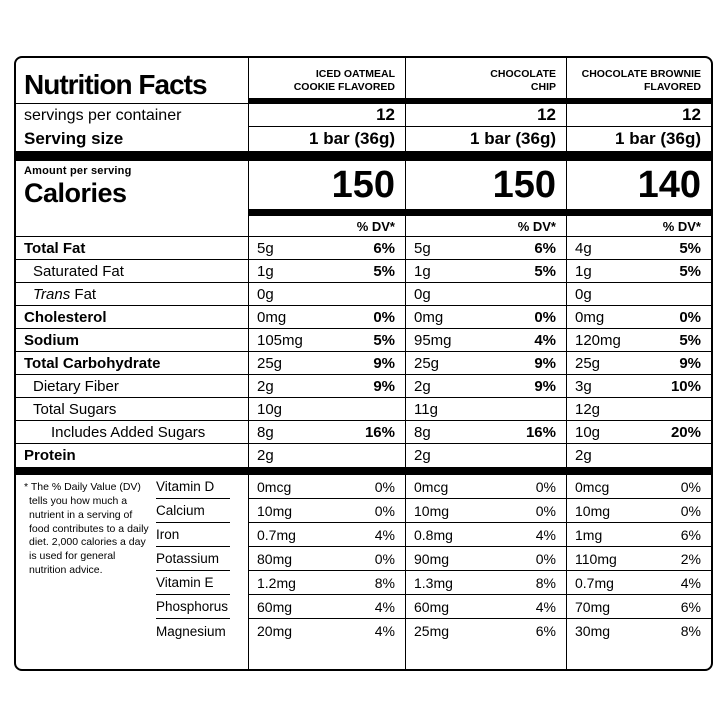 This screenshot has width=727, height=727. I want to click on calories-value: 140, so click(639, 188).